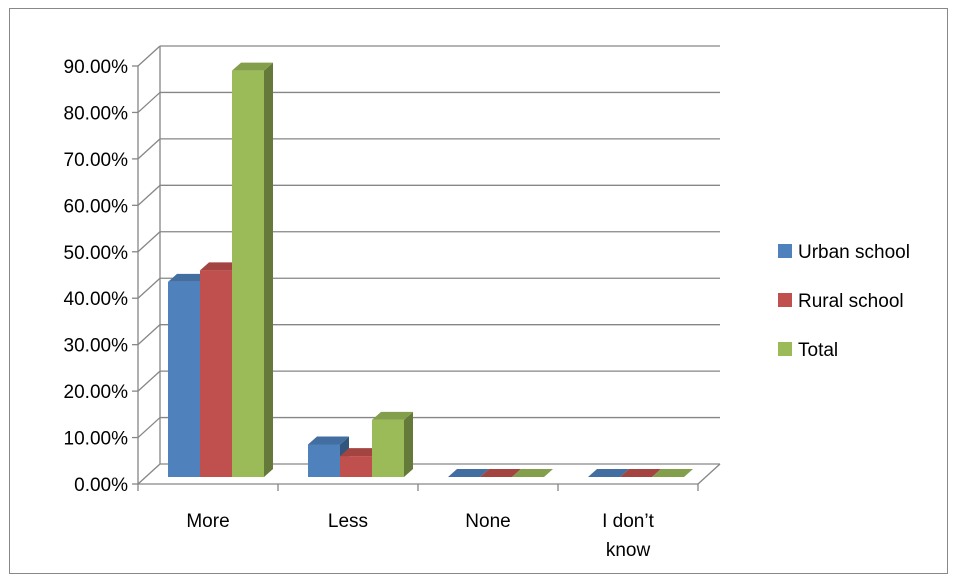 This screenshot has height=579, width=957. Describe the element at coordinates (96, 346) in the screenshot. I see `y-tick-label: 30.00%` at that location.